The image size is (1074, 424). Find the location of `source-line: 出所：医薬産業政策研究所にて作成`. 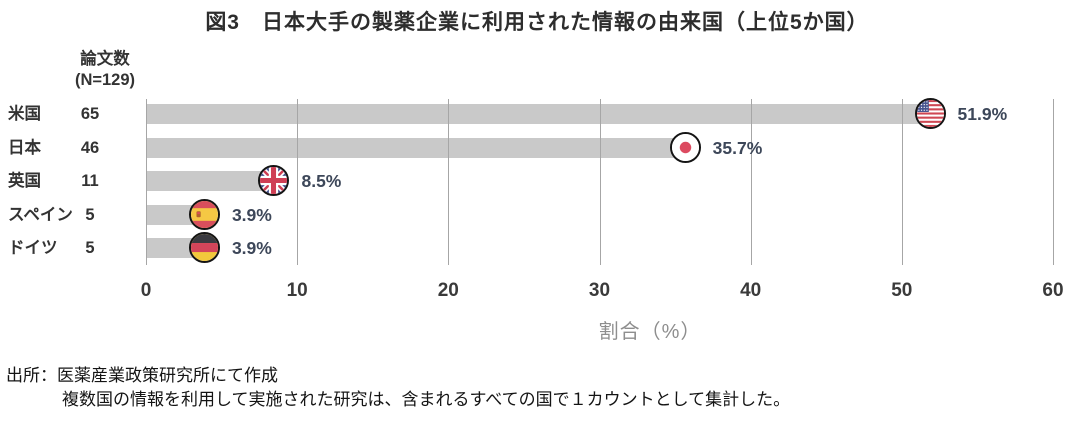

source-line: 出所：医薬産業政策研究所にて作成 is located at coordinates (142, 375).